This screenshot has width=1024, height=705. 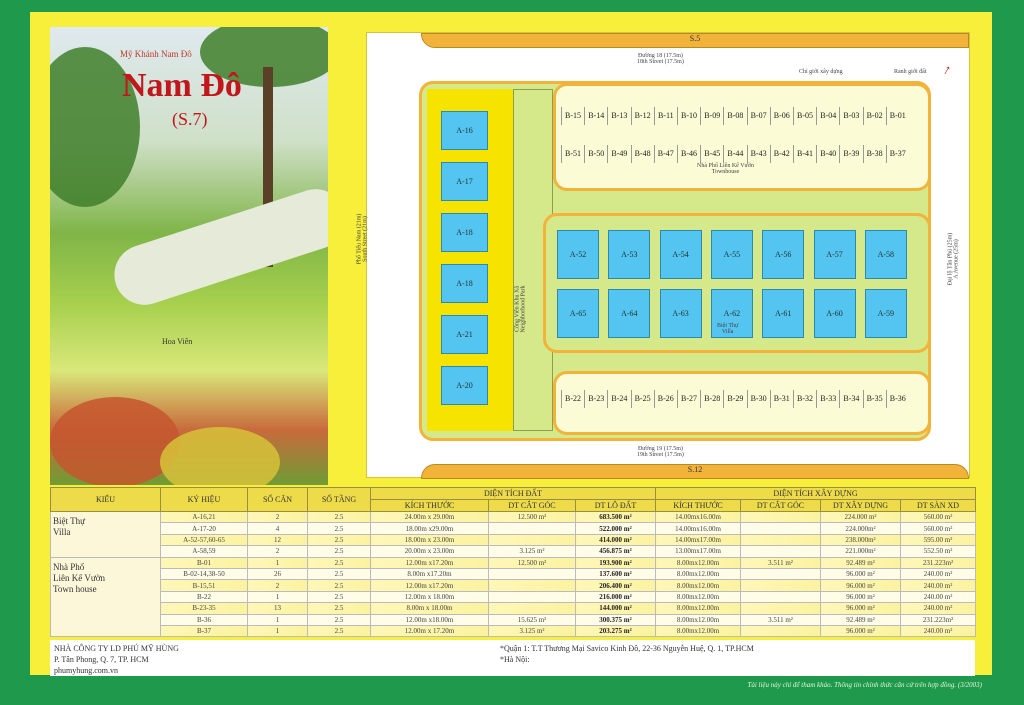 What do you see at coordinates (515, 659) in the screenshot?
I see `office-hanoi: *Hà Nội:` at bounding box center [515, 659].